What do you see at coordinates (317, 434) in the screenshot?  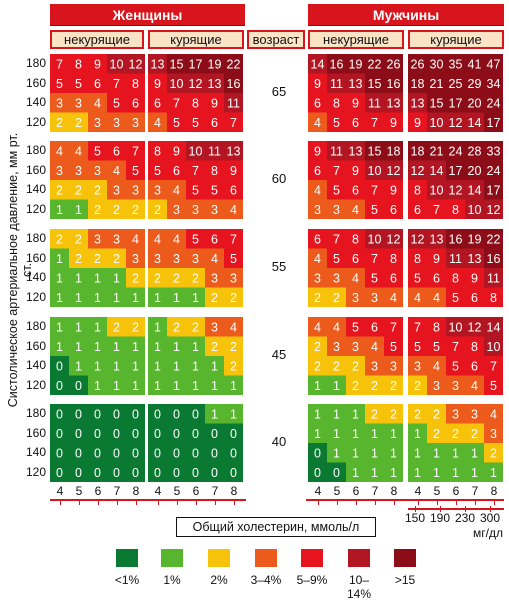 I see `risk-value-men-nonsmoking-40-r1-c0: 1` at bounding box center [317, 434].